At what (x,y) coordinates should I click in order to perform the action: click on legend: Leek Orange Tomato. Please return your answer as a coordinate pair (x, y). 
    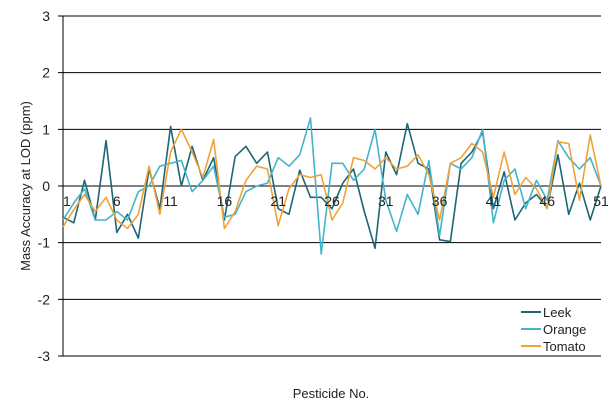
    Looking at the image, I should click on (553, 329).